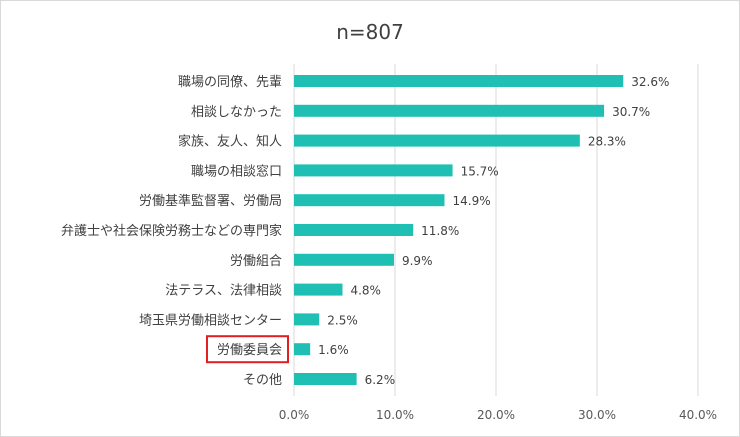  Describe the element at coordinates (210, 320) in the screenshot. I see `category-label: 埼玉県労働相談センター` at that location.